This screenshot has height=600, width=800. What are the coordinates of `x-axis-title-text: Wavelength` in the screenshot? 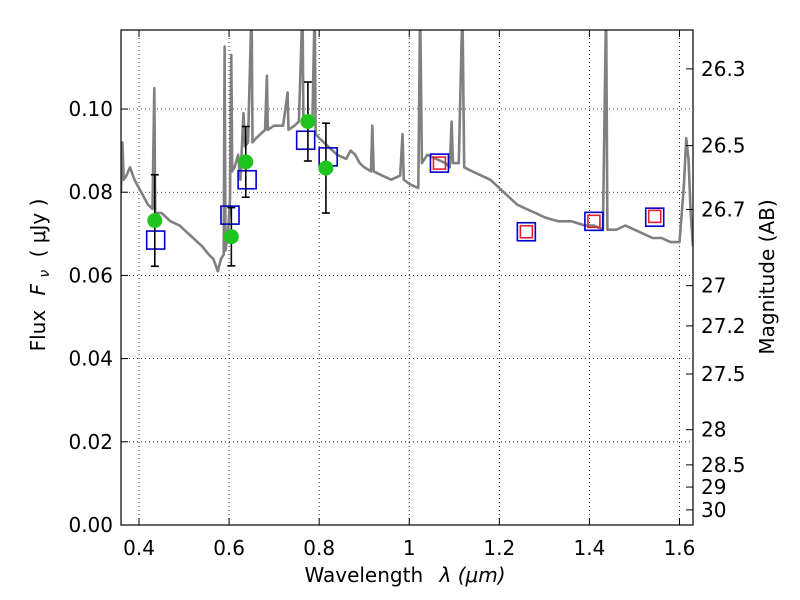 It's located at (363, 575).